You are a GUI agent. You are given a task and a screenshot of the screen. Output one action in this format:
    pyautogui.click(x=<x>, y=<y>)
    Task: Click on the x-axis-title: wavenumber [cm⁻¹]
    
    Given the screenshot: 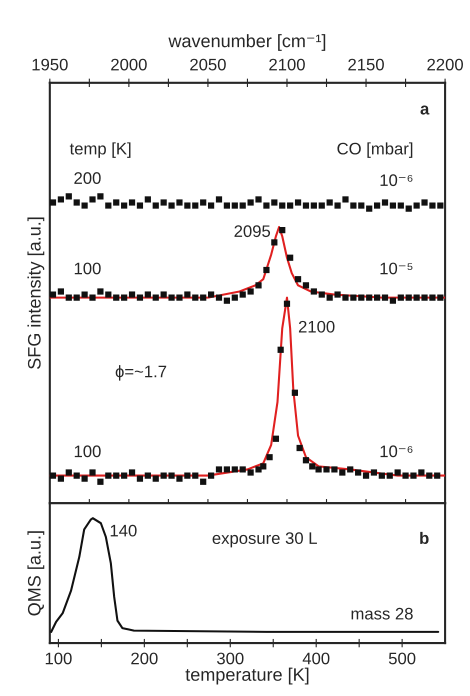 What is the action you would take?
    pyautogui.click(x=247, y=42)
    